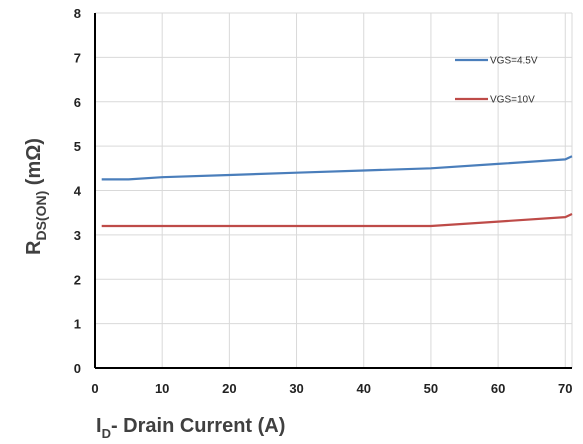 This screenshot has height=444, width=583. I want to click on legend: VGS=4.5V VGS=10V, so click(496, 81).